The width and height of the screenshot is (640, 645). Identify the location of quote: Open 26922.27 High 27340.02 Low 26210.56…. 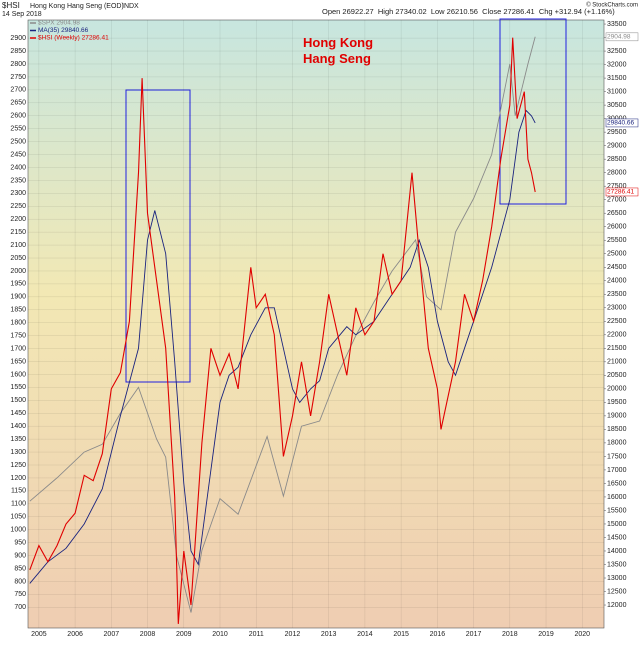
(468, 11).